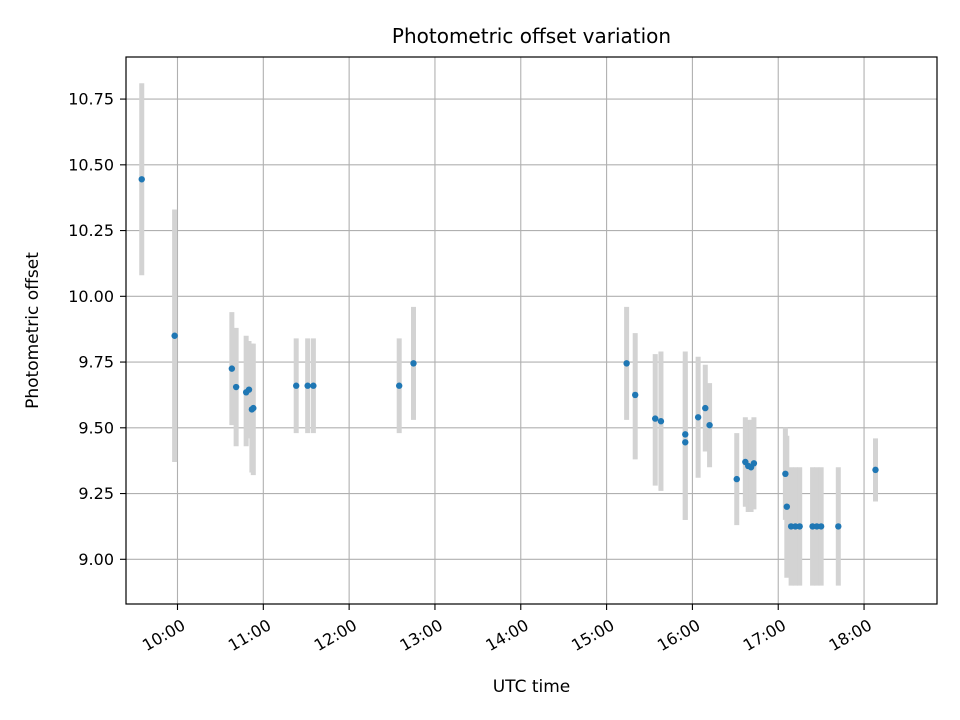  What do you see at coordinates (96, 559) in the screenshot?
I see `y-tick-label: 9.00` at bounding box center [96, 559].